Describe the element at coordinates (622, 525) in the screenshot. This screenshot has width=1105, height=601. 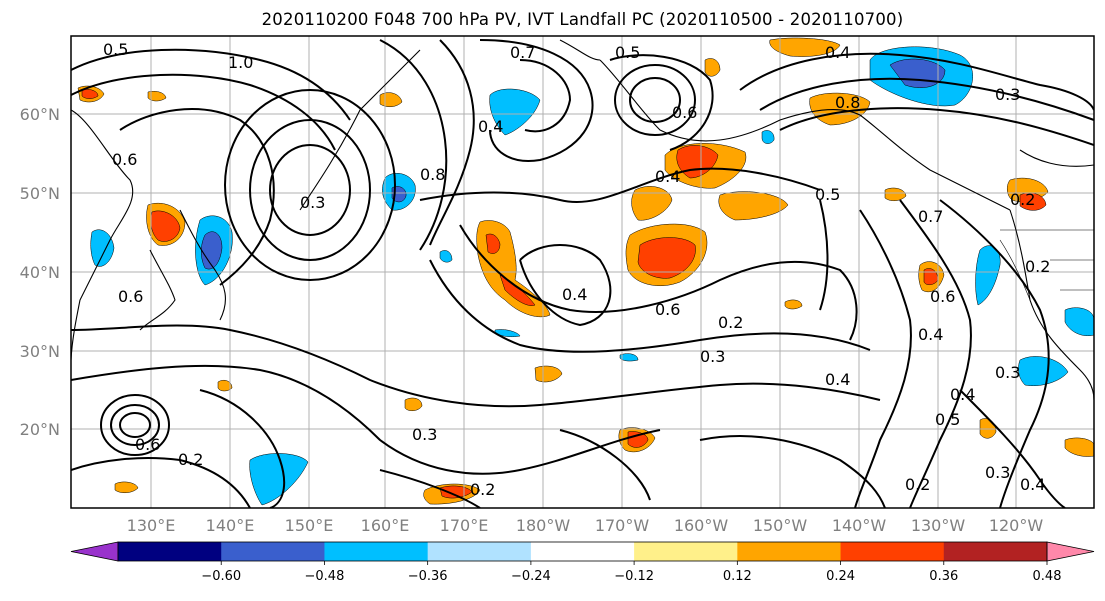
I see `lon-label: 170°W` at that location.